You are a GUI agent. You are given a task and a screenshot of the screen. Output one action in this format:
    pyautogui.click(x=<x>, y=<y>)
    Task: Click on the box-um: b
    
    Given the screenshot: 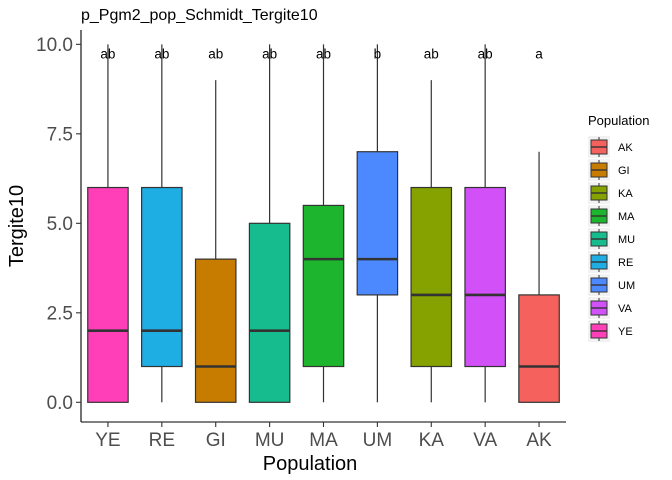 What is the action you would take?
    pyautogui.click(x=377, y=223)
    